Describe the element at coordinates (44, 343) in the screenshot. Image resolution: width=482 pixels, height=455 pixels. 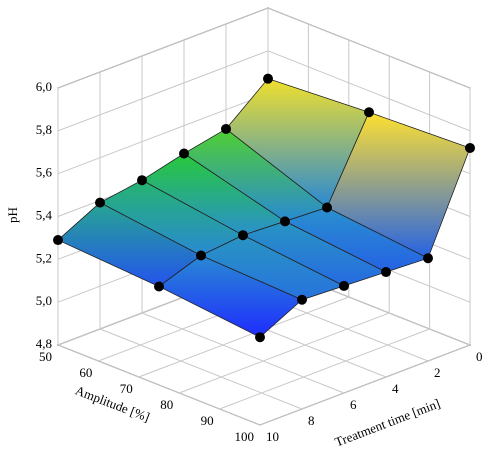
I see `z-tick-label: 4,8` at that location.